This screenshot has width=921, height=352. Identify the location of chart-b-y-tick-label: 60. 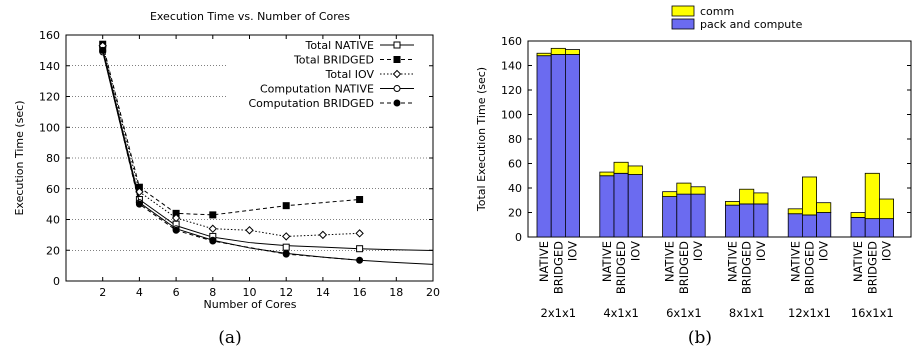
(515, 164).